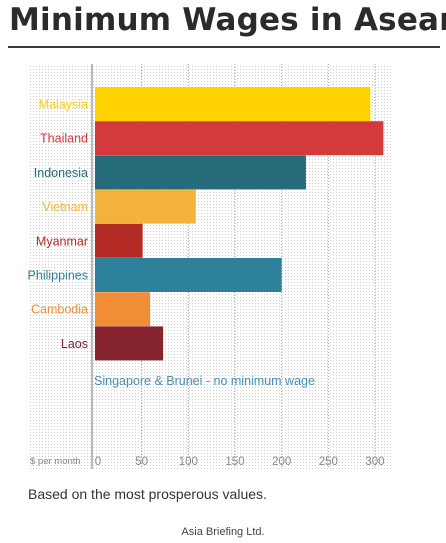 The image size is (446, 543). What do you see at coordinates (59, 310) in the screenshot?
I see `category-label-cambodia: Cambodia` at bounding box center [59, 310].